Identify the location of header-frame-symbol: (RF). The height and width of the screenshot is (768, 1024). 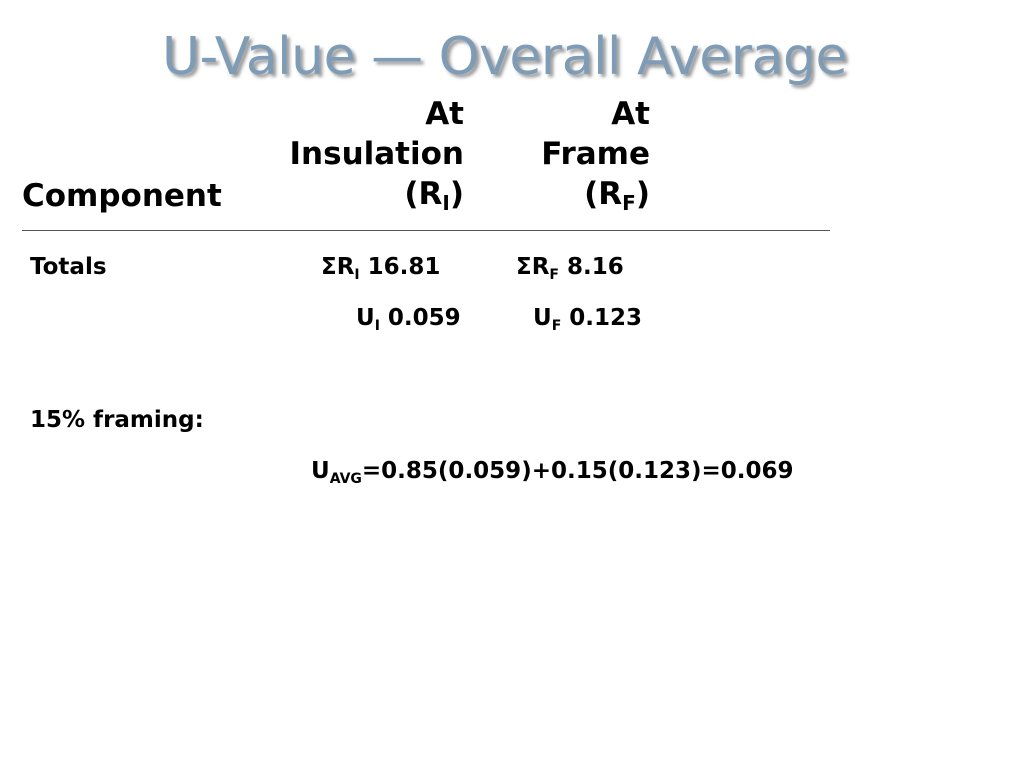
(595, 194).